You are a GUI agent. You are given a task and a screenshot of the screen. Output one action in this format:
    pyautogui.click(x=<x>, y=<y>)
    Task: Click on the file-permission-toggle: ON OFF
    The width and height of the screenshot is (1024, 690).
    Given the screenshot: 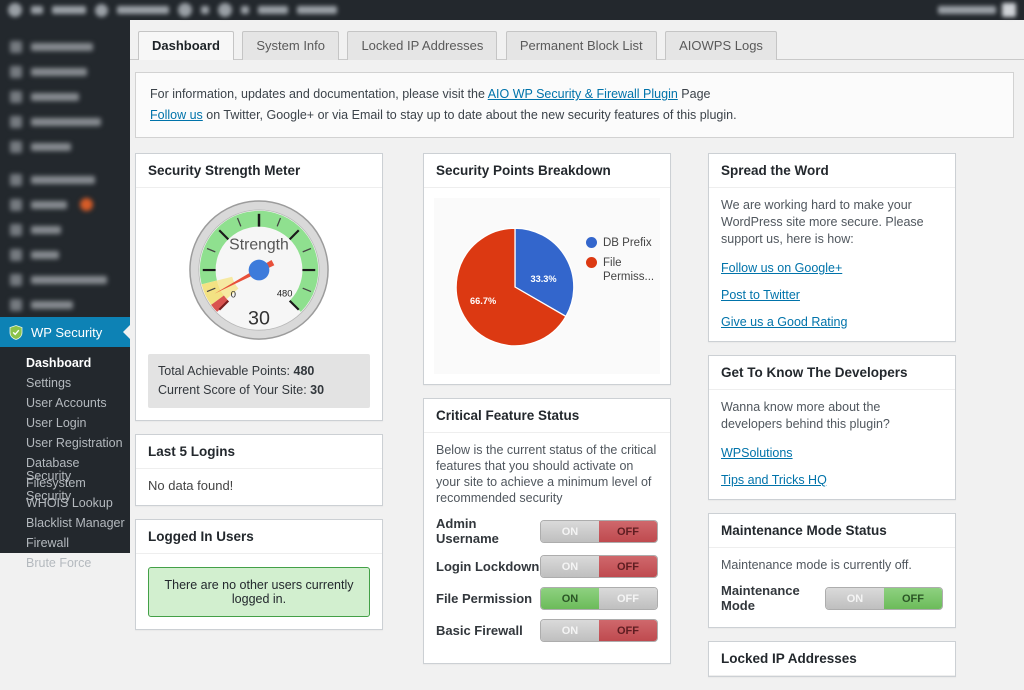 What is the action you would take?
    pyautogui.click(x=599, y=598)
    